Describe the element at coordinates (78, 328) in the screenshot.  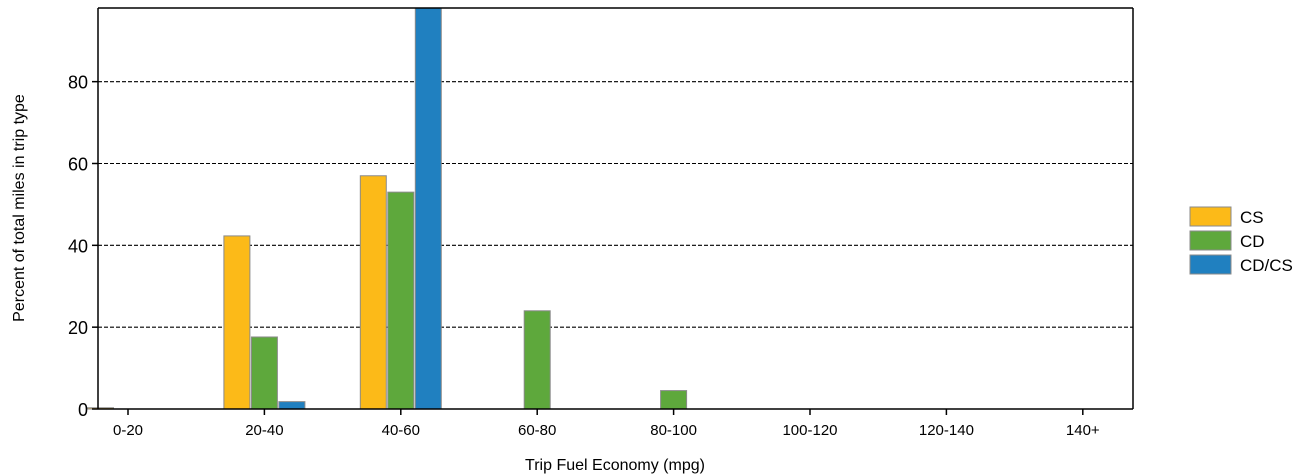
I see `y-tick-label: 20` at that location.